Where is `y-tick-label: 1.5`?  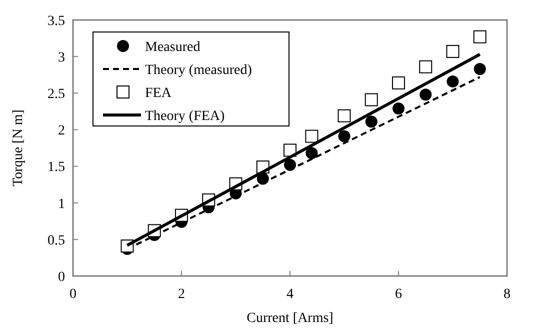
y-tick-label: 1.5 is located at coordinates (56, 168).